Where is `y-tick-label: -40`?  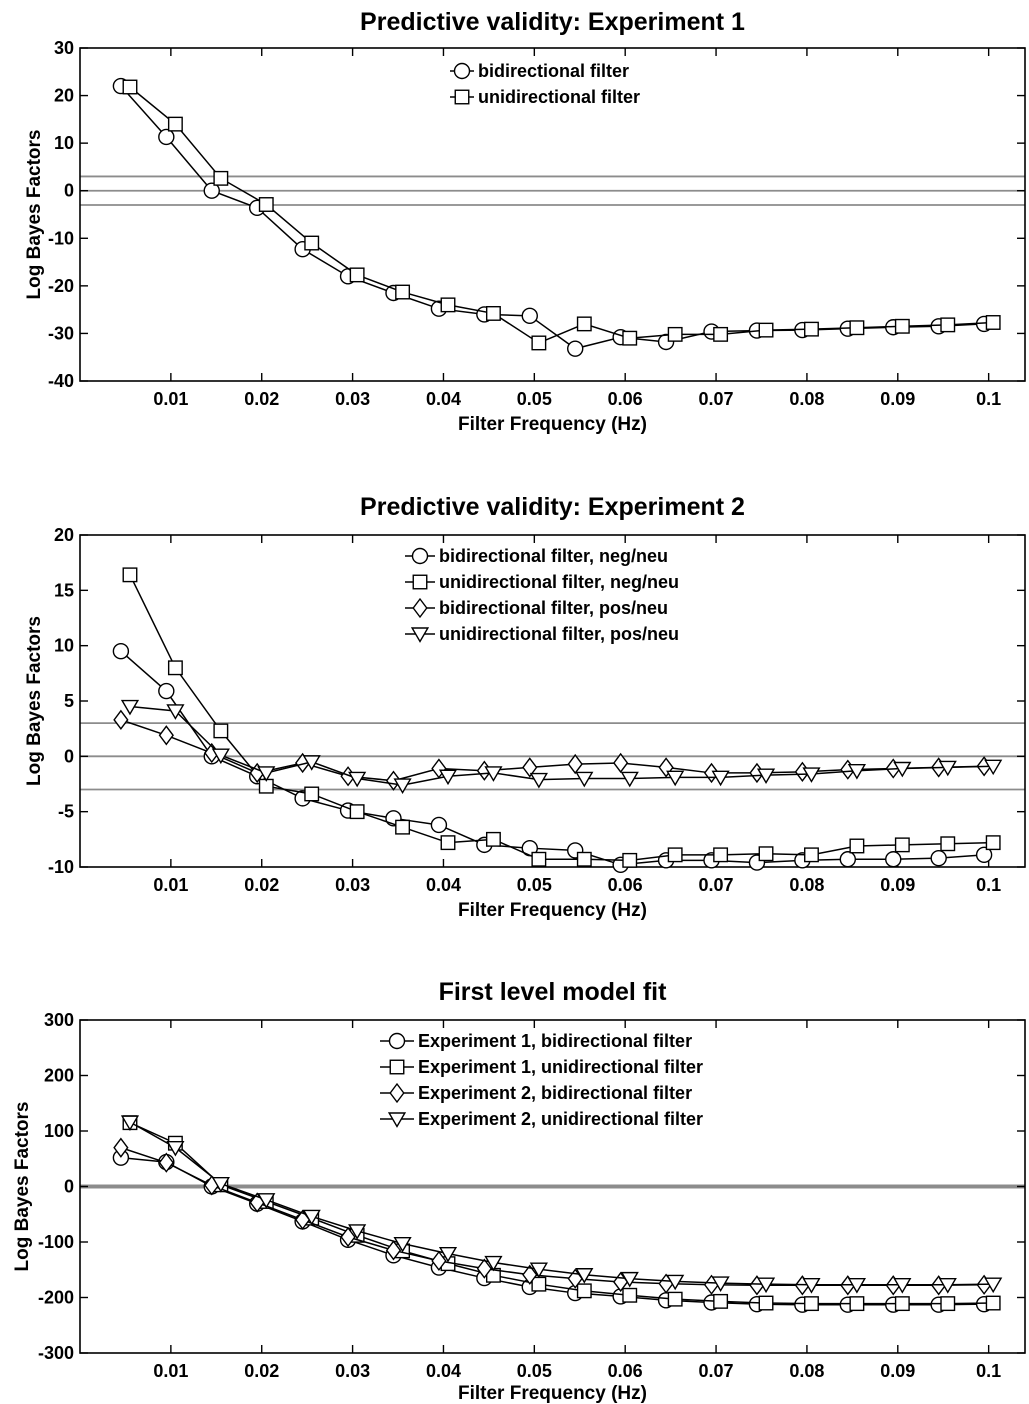
y-tick-label: -40 is located at coordinates (61, 381).